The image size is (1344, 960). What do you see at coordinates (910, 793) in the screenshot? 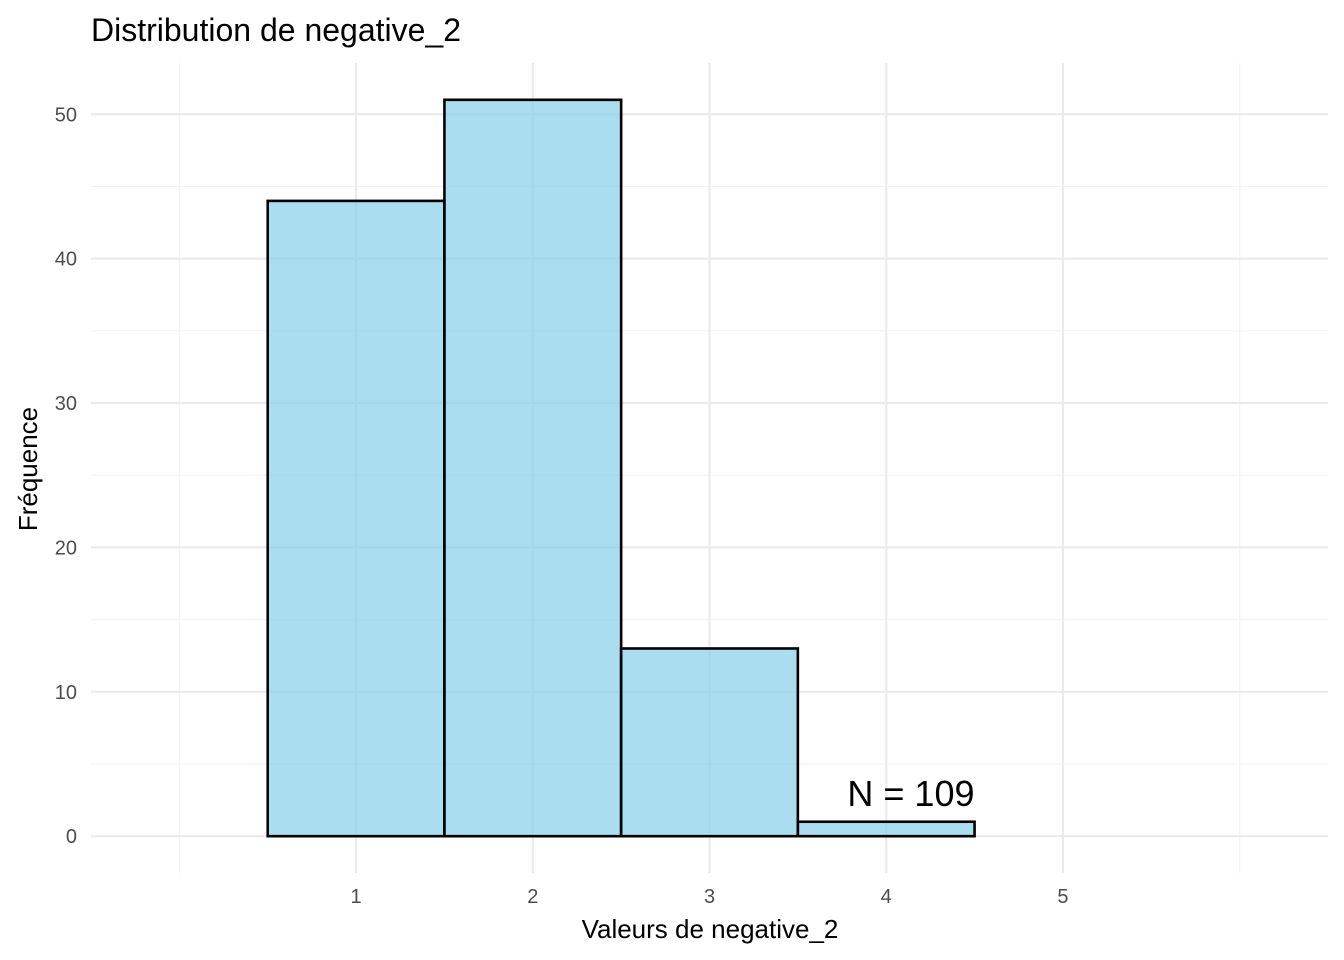
I see `sample-size-annotation: N = 109` at bounding box center [910, 793].